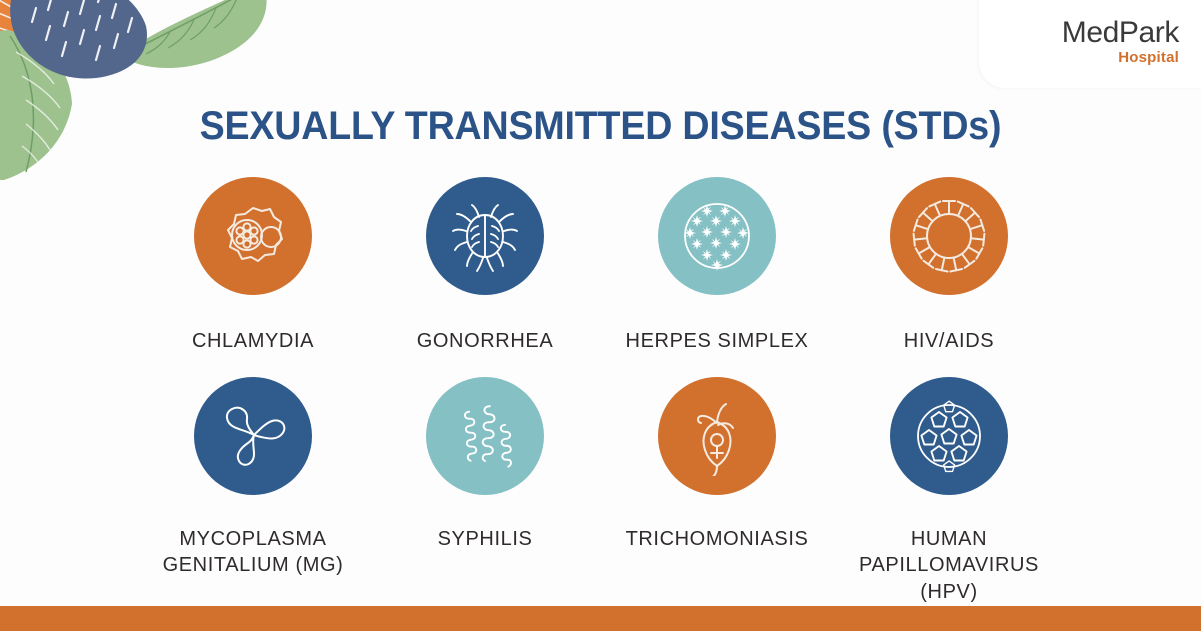 The width and height of the screenshot is (1201, 631). I want to click on mycoplasma-cells-icon, so click(256, 436).